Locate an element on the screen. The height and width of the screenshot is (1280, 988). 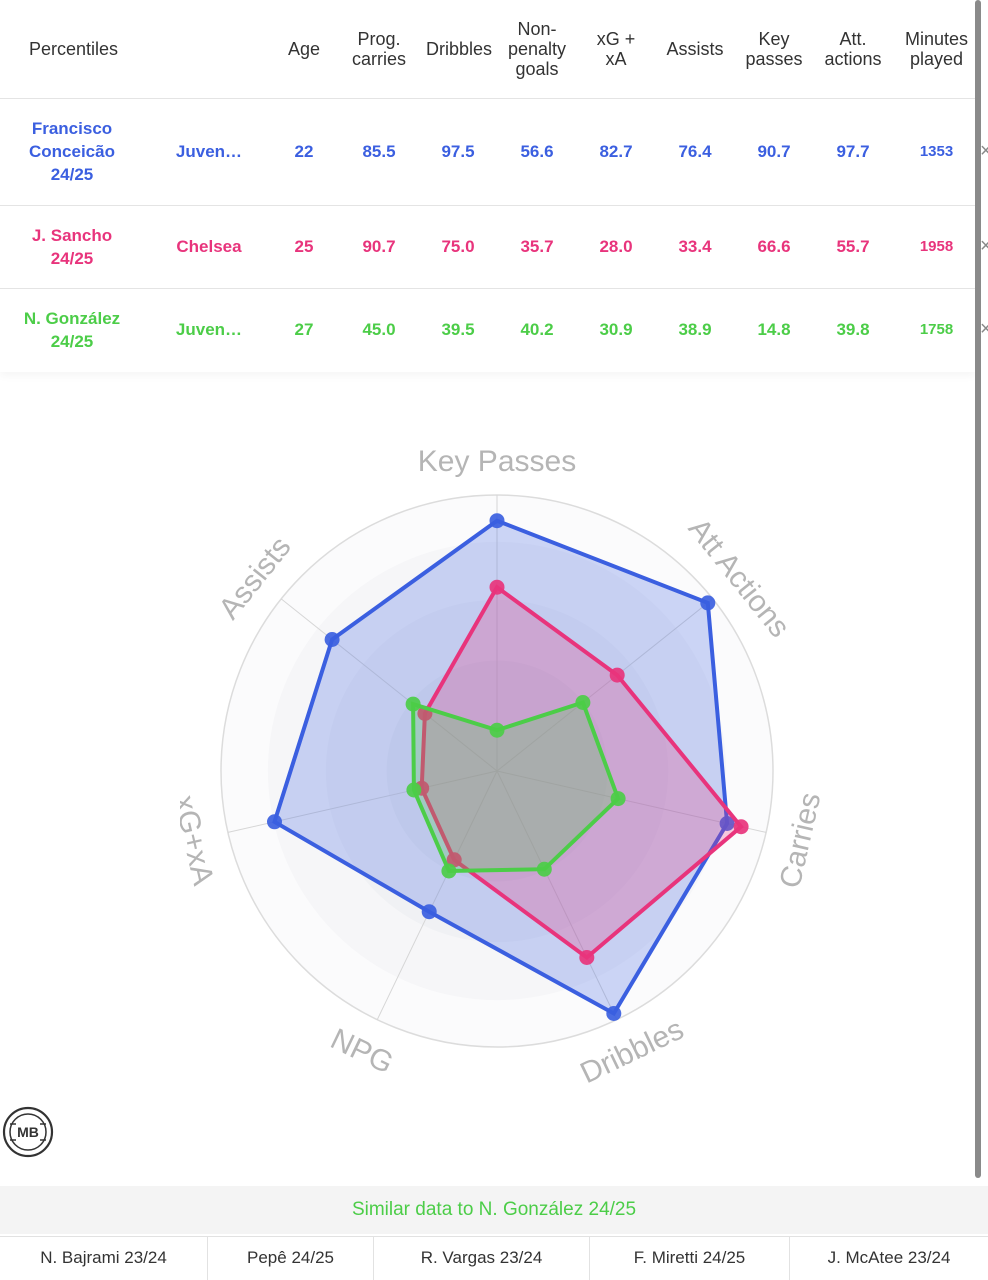
xgxa-value: 82.7 is located at coordinates (616, 152).